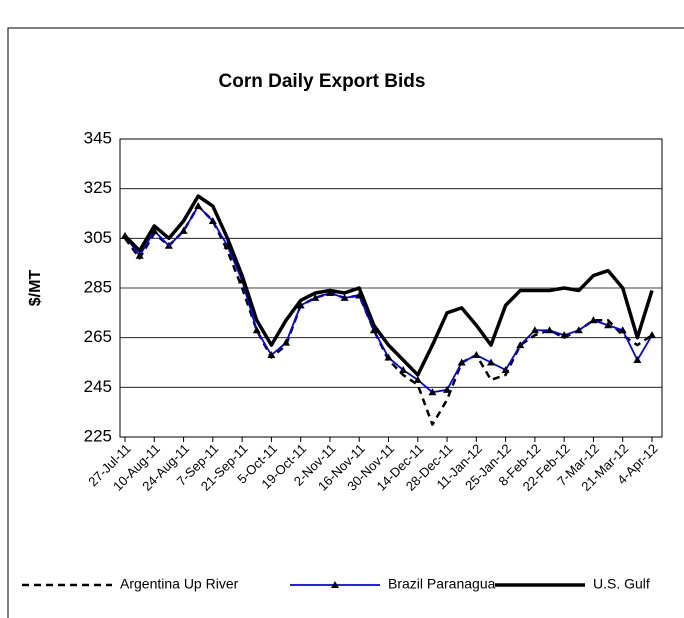 The height and width of the screenshot is (618, 684). Describe the element at coordinates (179, 584) in the screenshot. I see `legend-label: Argentina Up River` at that location.